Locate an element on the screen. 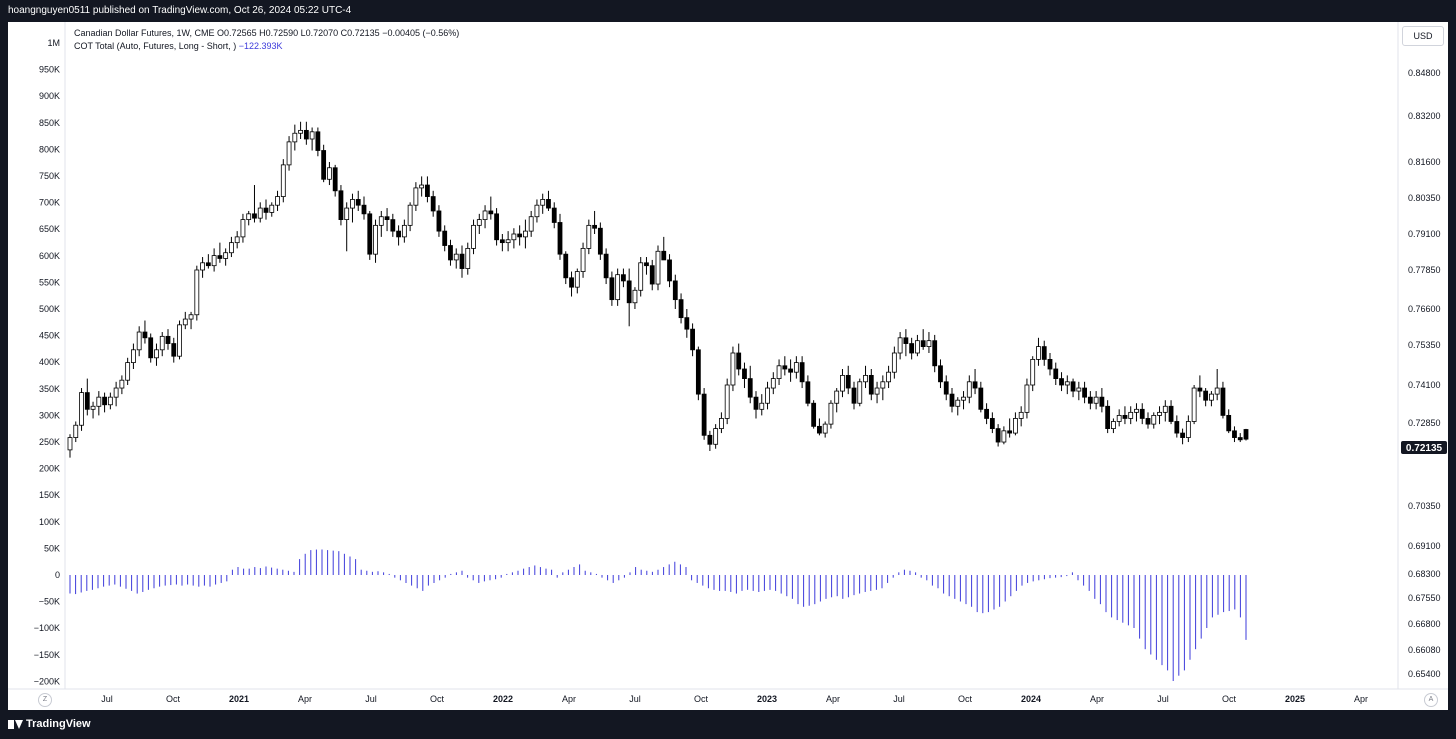  volume-tick-label: 50K is located at coordinates (52, 548).